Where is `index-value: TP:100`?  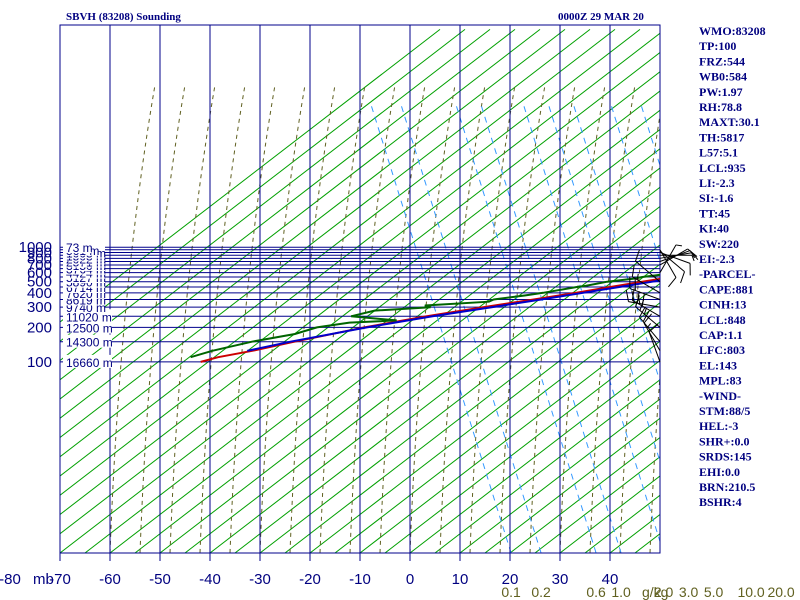 index-value: TP:100 is located at coordinates (717, 46).